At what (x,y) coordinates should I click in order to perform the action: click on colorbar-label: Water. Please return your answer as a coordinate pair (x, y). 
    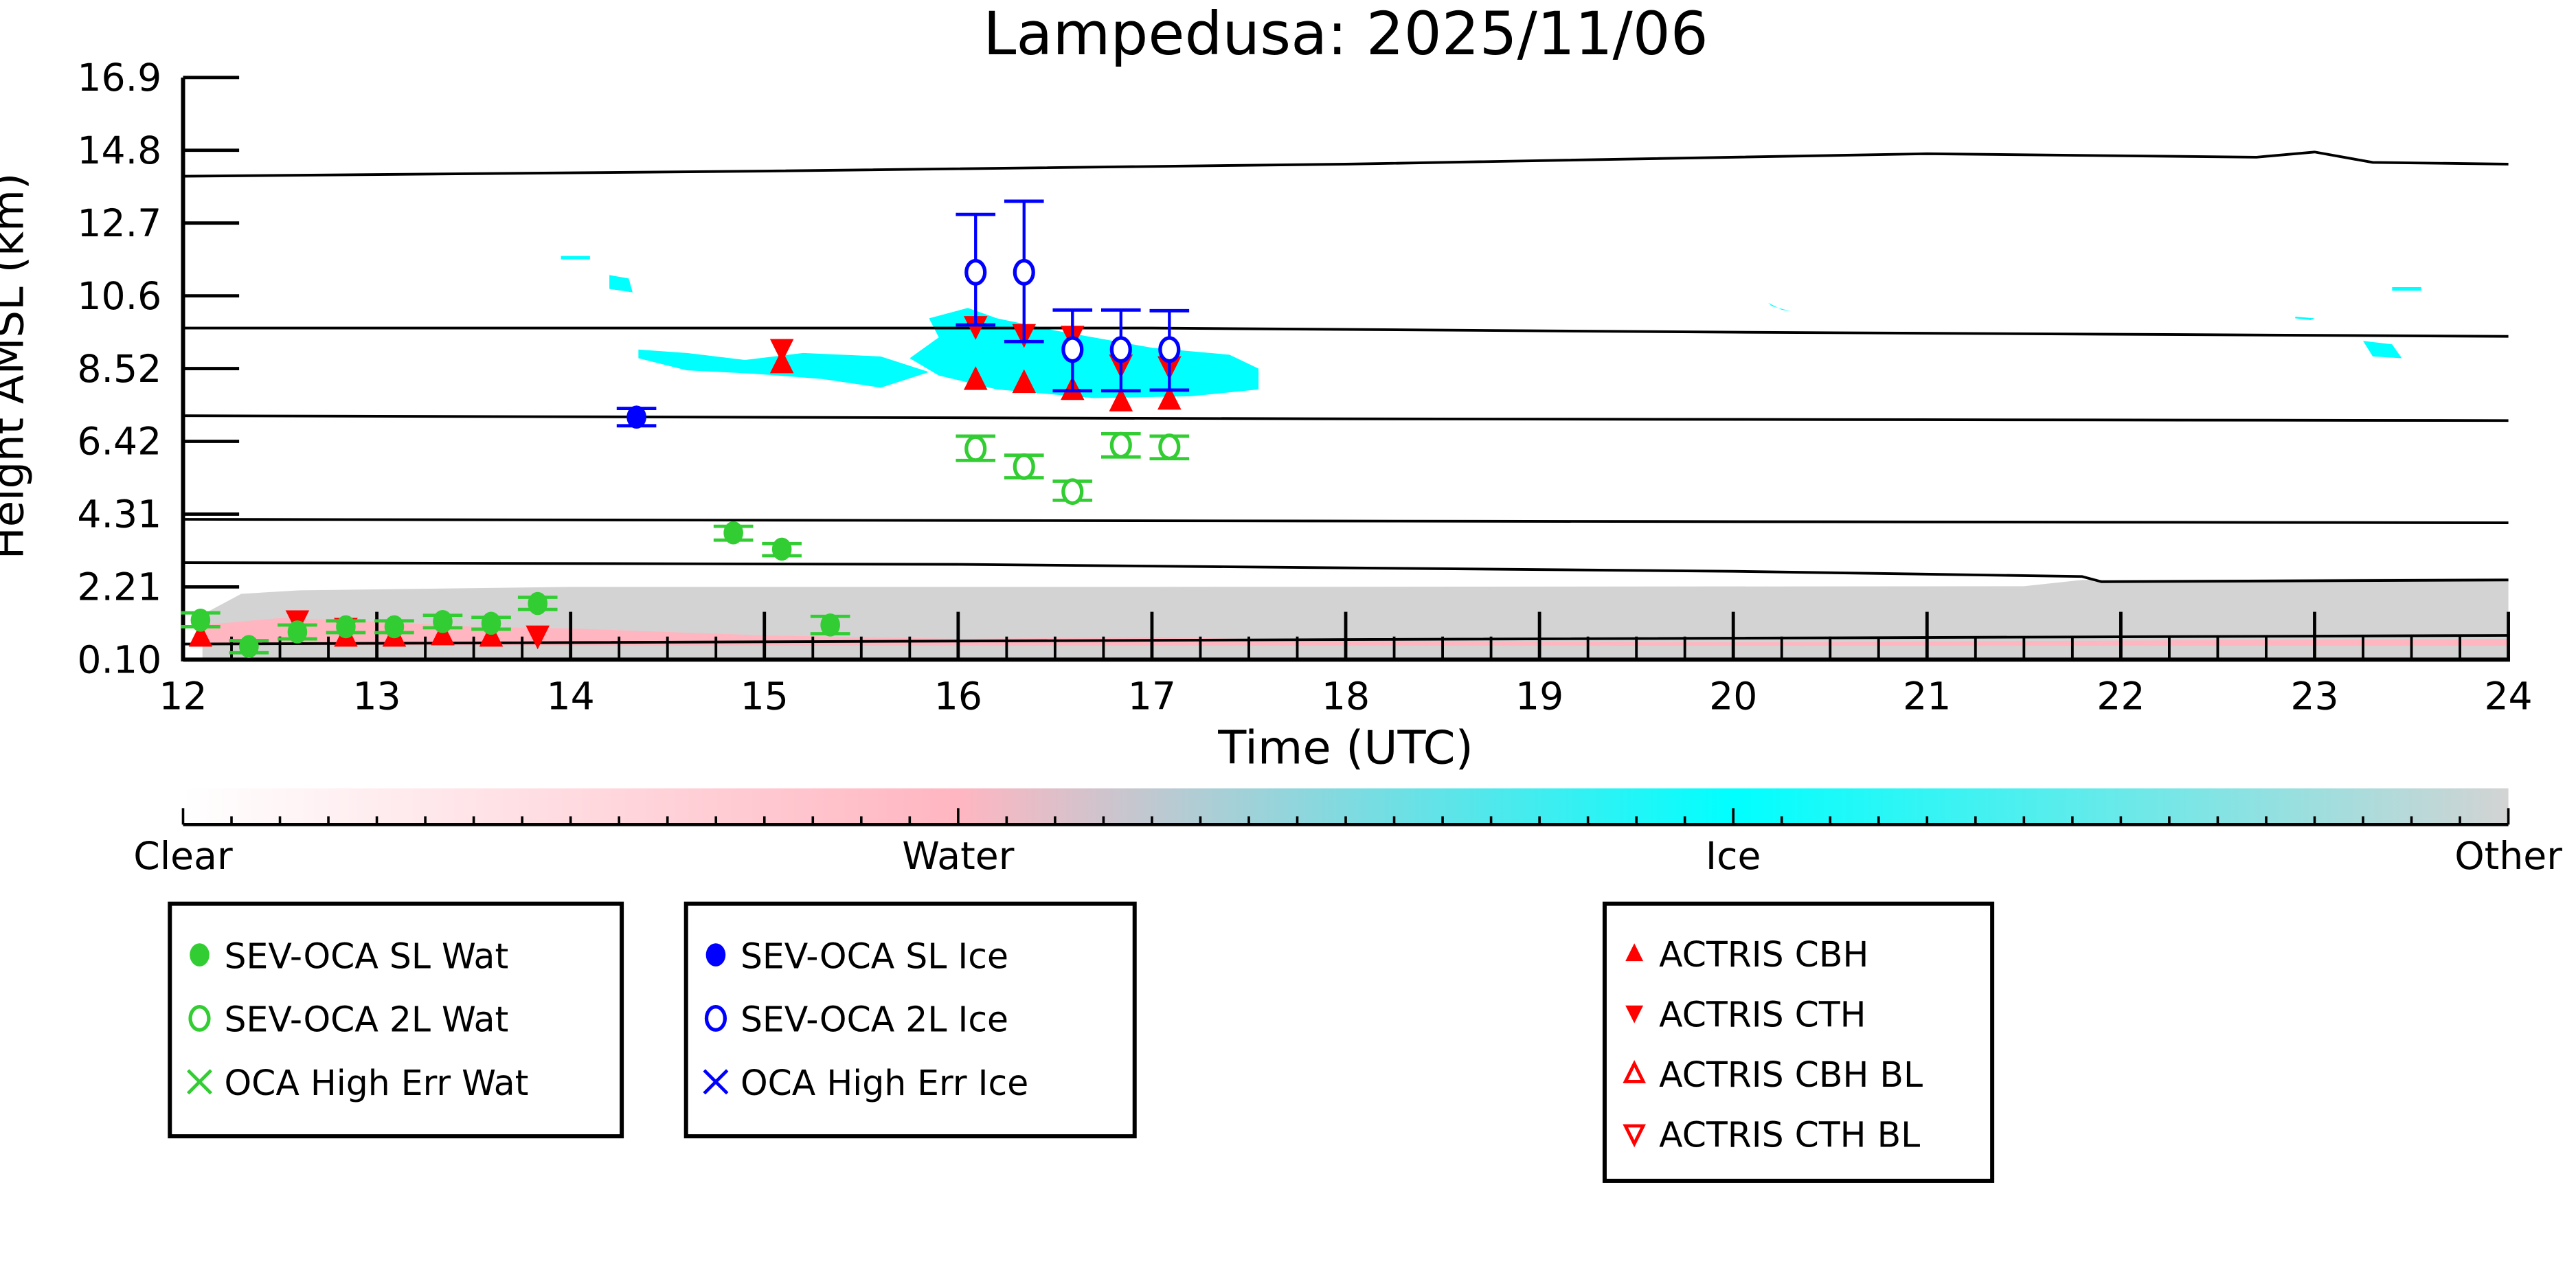
    Looking at the image, I should click on (958, 857).